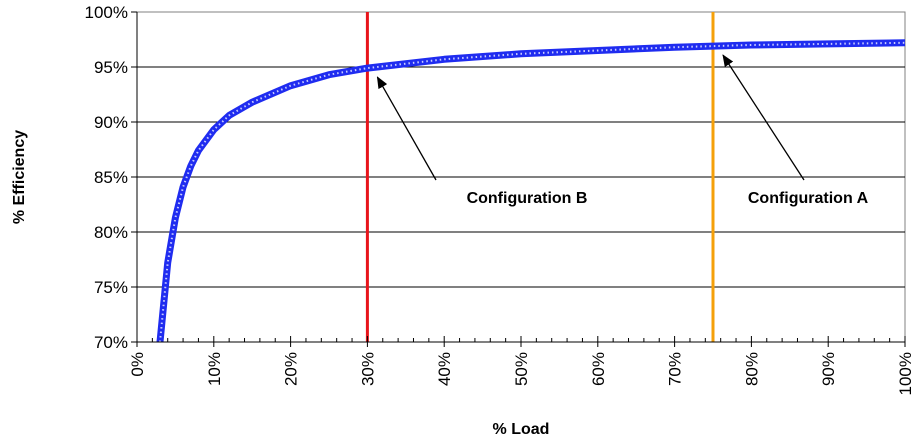  I want to click on y-tick-label: 95%, so click(111, 67).